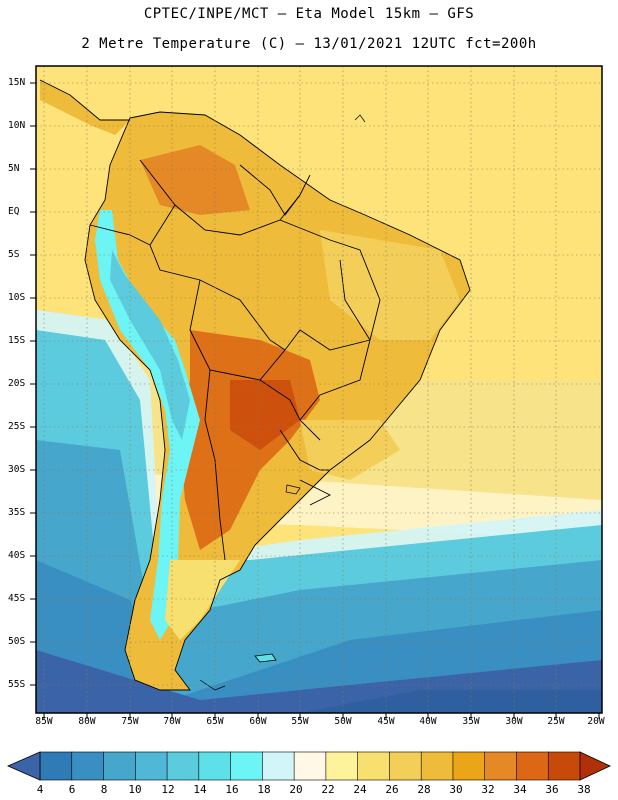 This screenshot has height=800, width=618. What do you see at coordinates (514, 721) in the screenshot?
I see `lon-label: 30W` at bounding box center [514, 721].